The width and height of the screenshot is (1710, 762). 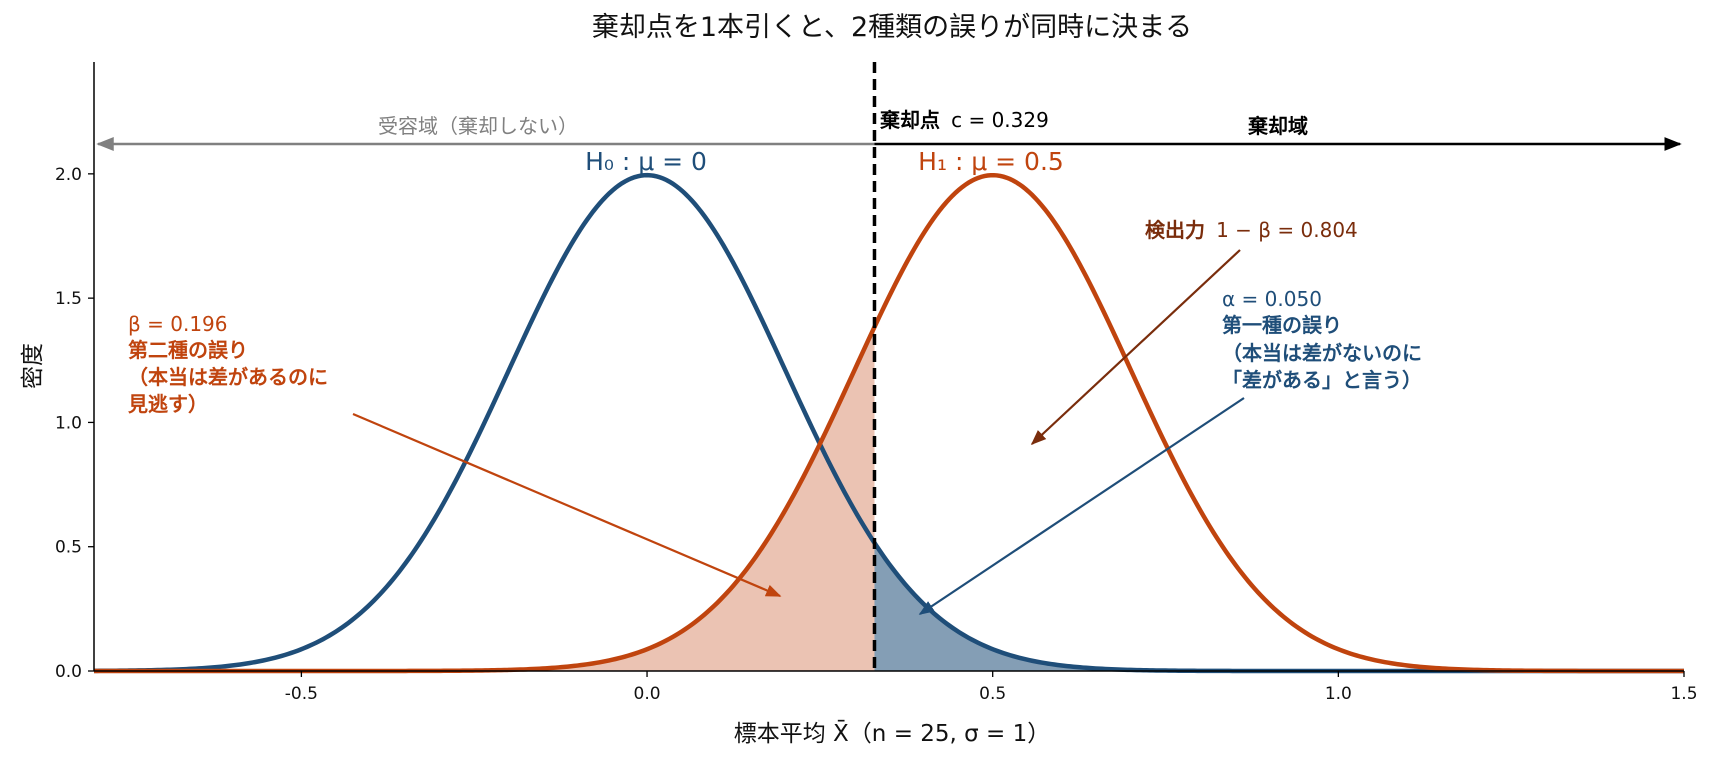 I want to click on power-label-word: 検出力, so click(x=1175, y=230).